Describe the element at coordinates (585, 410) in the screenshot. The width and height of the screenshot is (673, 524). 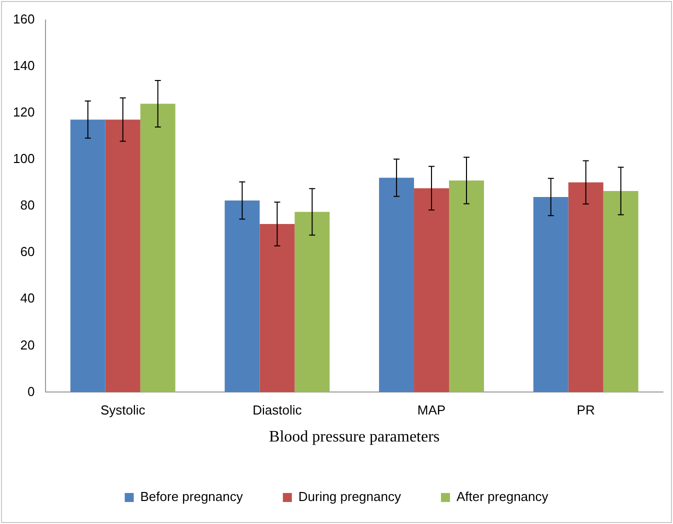
I see `x-tick-label: PR` at that location.